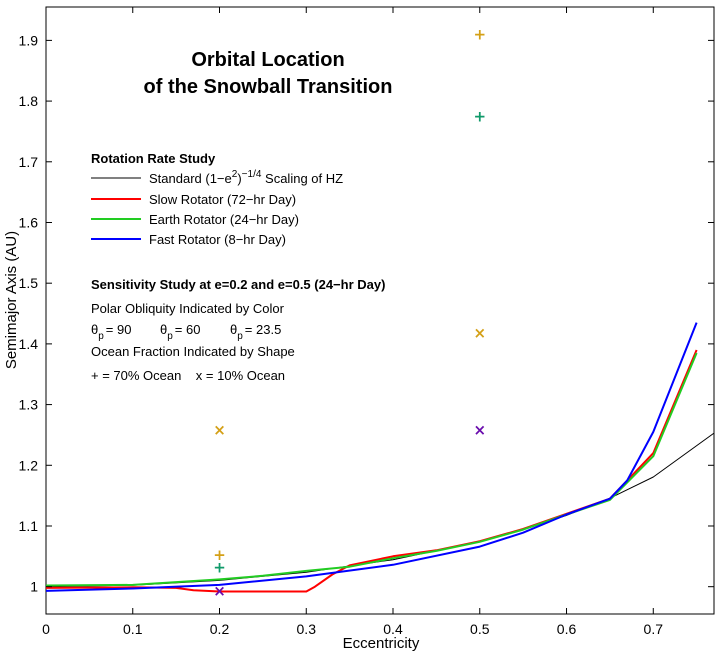  I want to click on legend-label-fast: Fast Rotator (8−hr Day), so click(217, 239).